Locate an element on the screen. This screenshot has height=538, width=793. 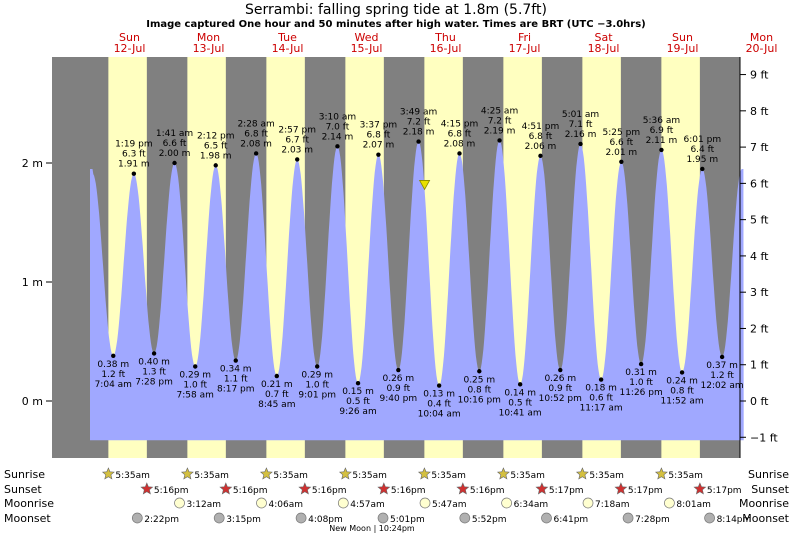
high-tide-label: 1.98 m is located at coordinates (216, 156).